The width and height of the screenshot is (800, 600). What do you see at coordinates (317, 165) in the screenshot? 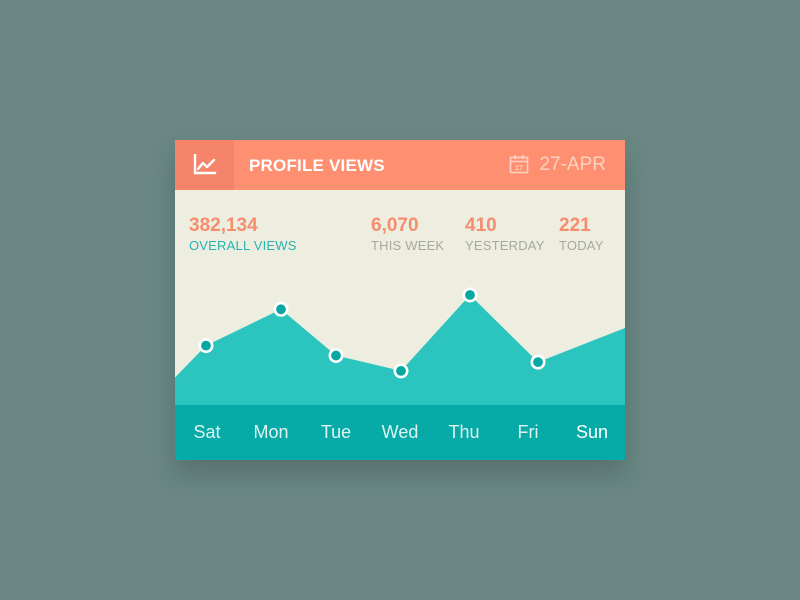
I see `header-title: PROFILE VIEWS` at bounding box center [317, 165].